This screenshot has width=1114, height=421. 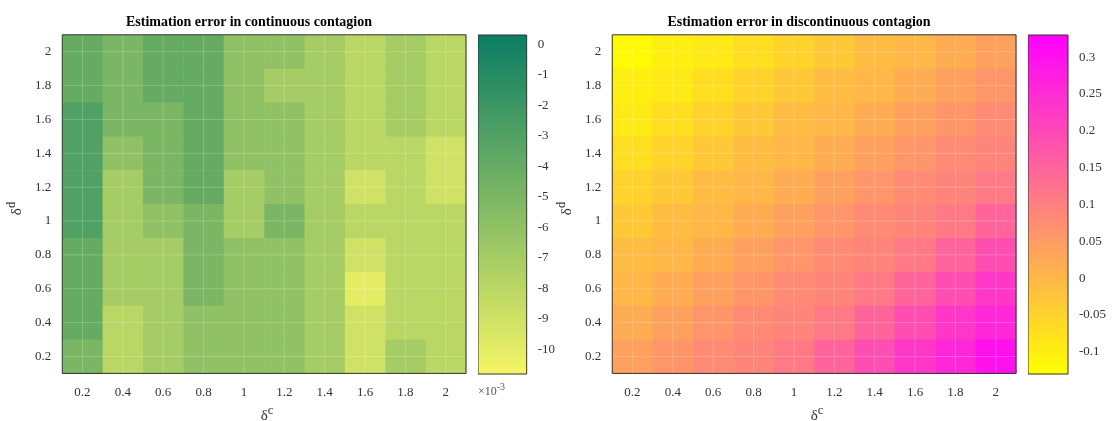 What do you see at coordinates (1089, 351) in the screenshot?
I see `color-bar-label: -0.1` at bounding box center [1089, 351].